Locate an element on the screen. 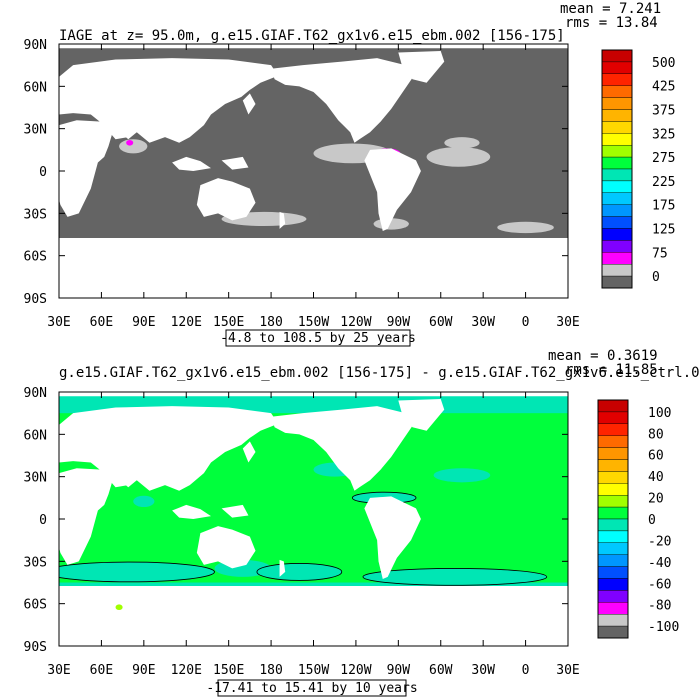  panel-2-contours is located at coordinates (303, 538).